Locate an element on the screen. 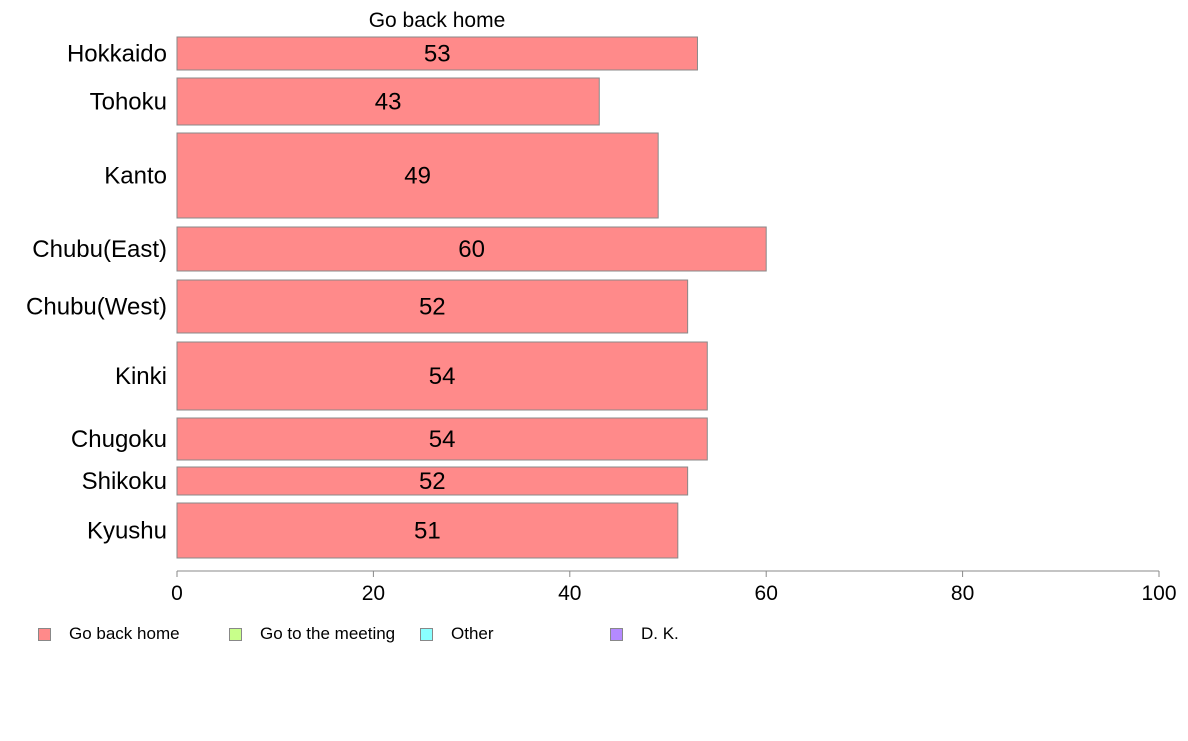 This screenshot has width=1188, height=741. value-label-kanto: 49 is located at coordinates (417, 176).